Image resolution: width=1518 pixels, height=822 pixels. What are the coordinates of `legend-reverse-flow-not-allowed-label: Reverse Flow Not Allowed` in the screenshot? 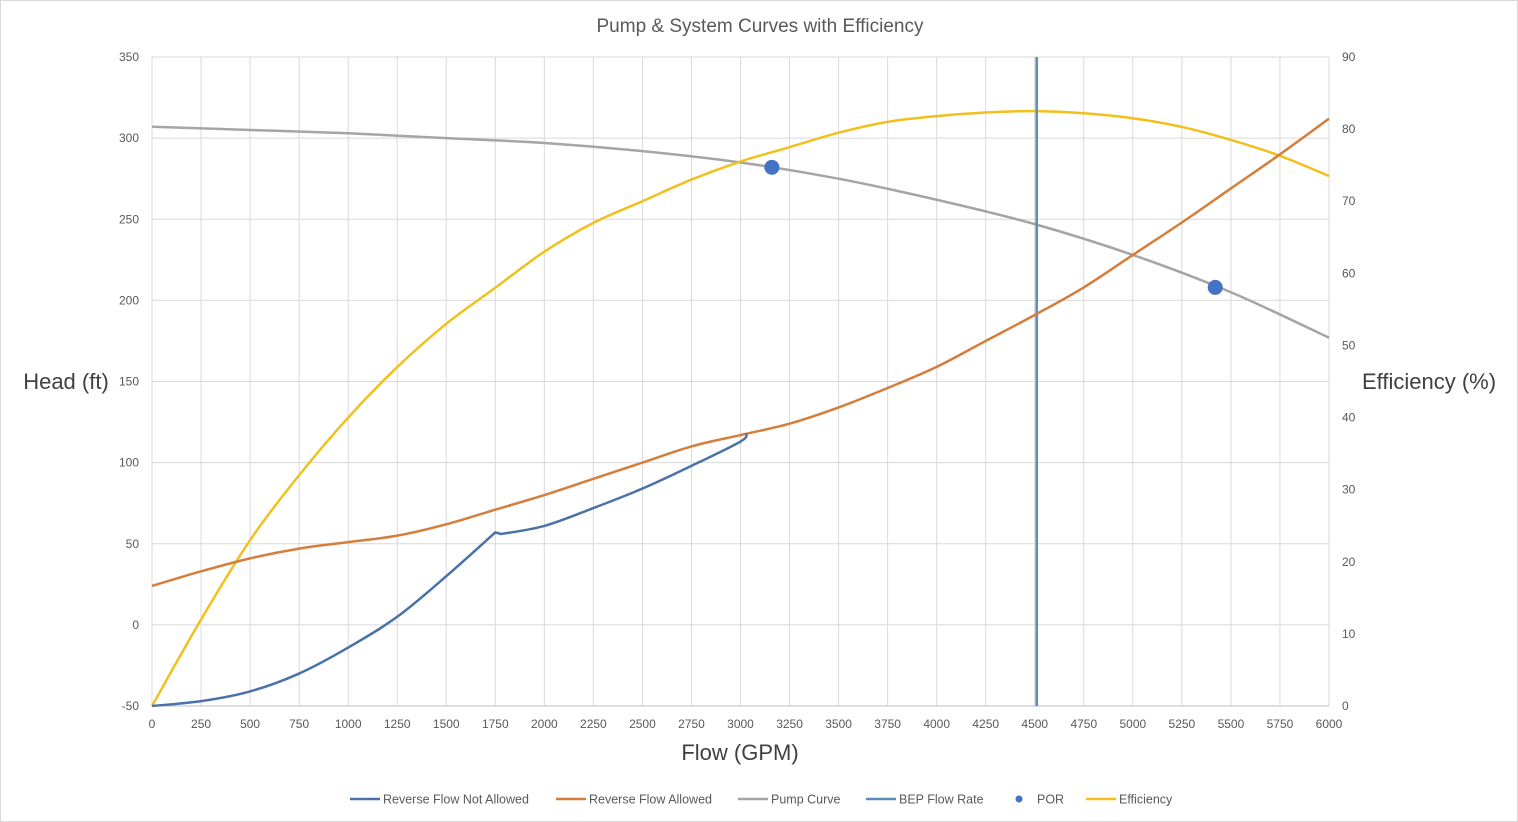 It's located at (456, 800).